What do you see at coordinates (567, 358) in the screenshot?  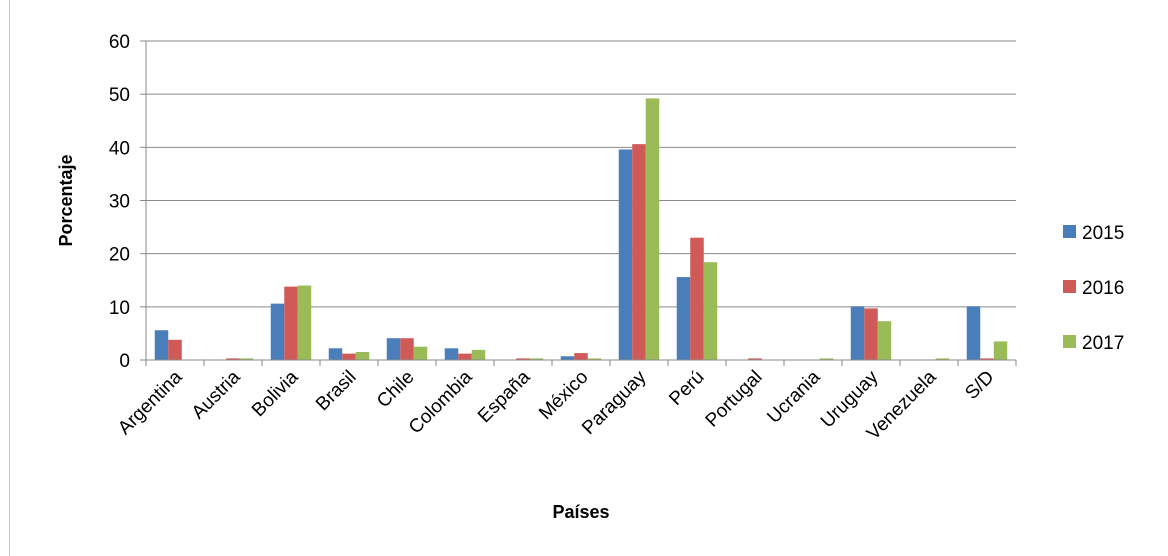 I see `bar-2015-mxico` at bounding box center [567, 358].